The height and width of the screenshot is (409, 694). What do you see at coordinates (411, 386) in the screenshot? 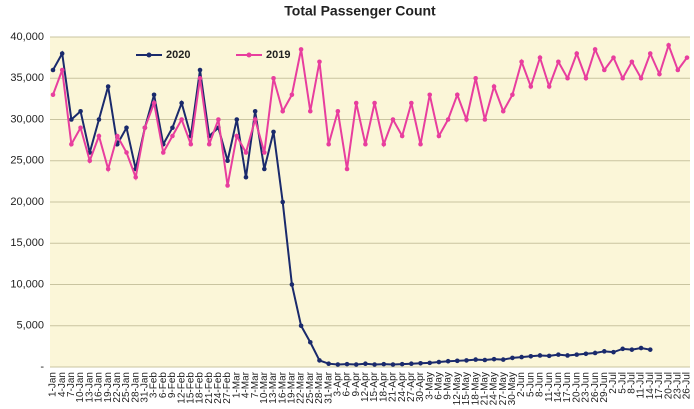
I see `x-tick-label: 27-Apr` at bounding box center [411, 386].